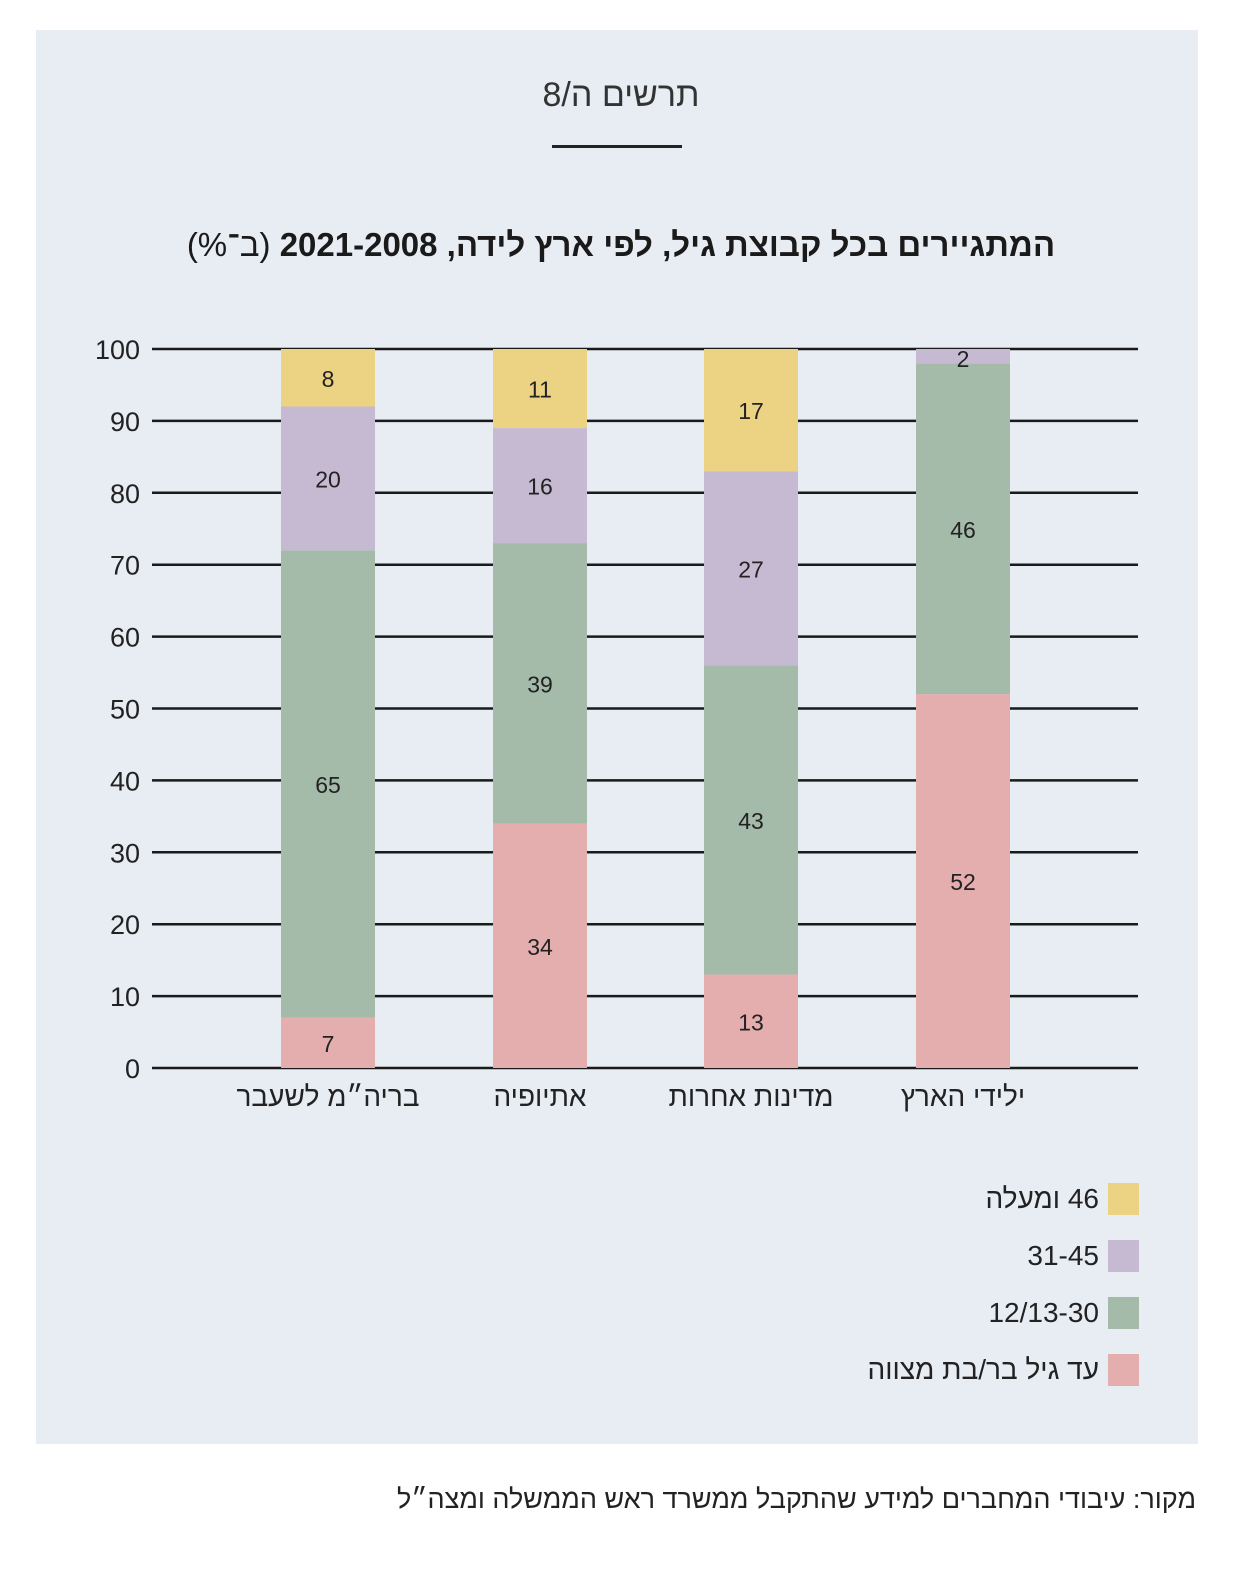  I want to click on data-label: 11, so click(540, 390).